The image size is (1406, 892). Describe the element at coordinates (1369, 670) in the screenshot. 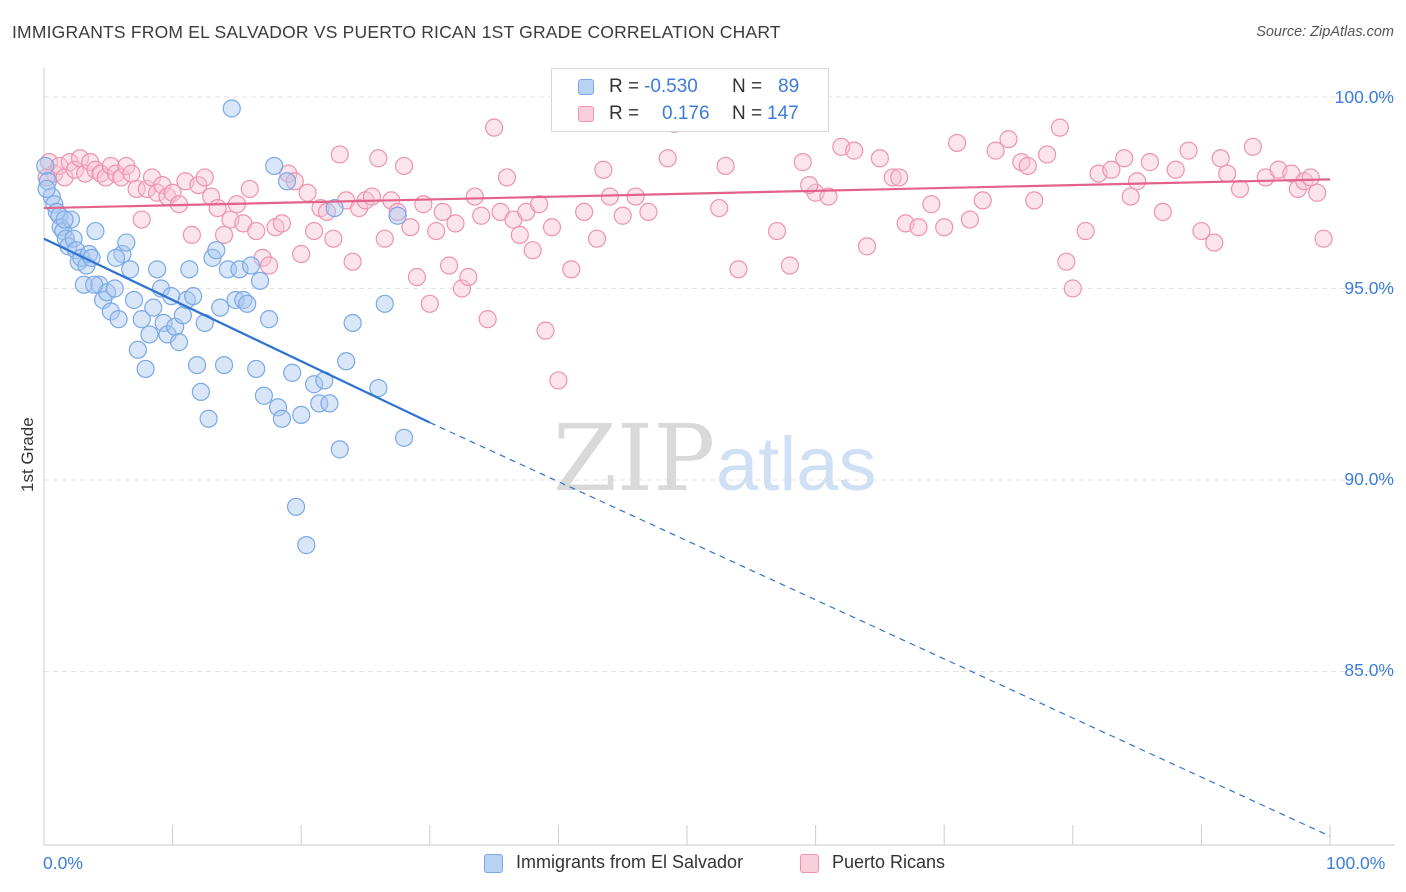

I see `y-tick-85: 85.0%` at that location.